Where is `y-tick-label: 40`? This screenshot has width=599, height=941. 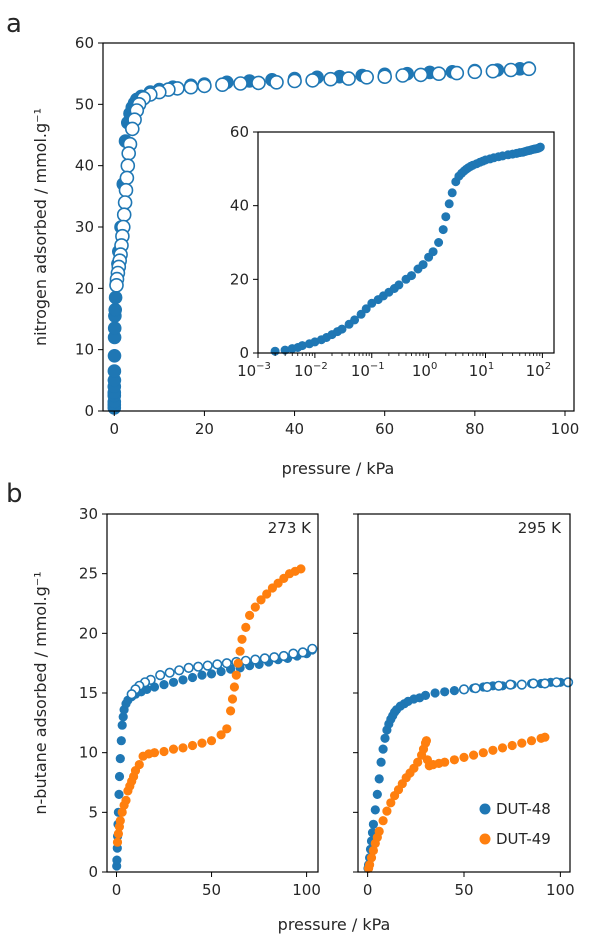
y-tick-label: 40 is located at coordinates (239, 206).